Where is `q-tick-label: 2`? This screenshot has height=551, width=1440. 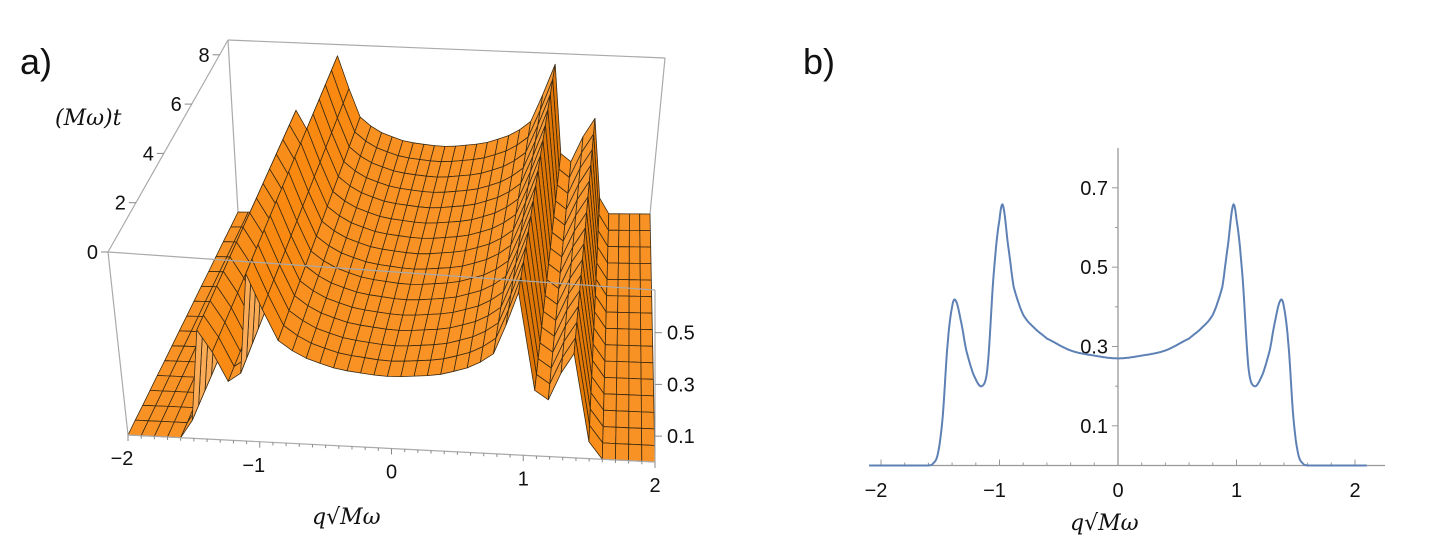
q-tick-label: 2 is located at coordinates (654, 486).